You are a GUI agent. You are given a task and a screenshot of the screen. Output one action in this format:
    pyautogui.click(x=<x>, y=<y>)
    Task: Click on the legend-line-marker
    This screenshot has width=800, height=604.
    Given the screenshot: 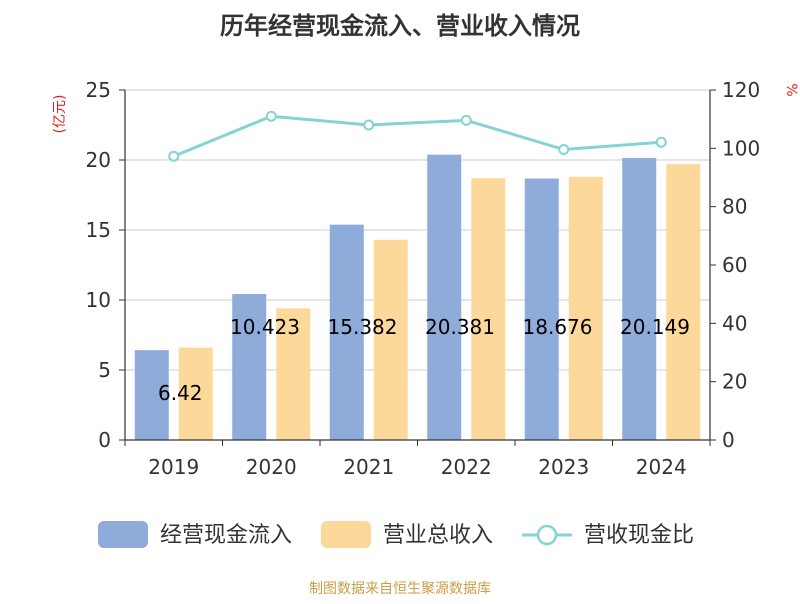 What is the action you would take?
    pyautogui.click(x=547, y=535)
    